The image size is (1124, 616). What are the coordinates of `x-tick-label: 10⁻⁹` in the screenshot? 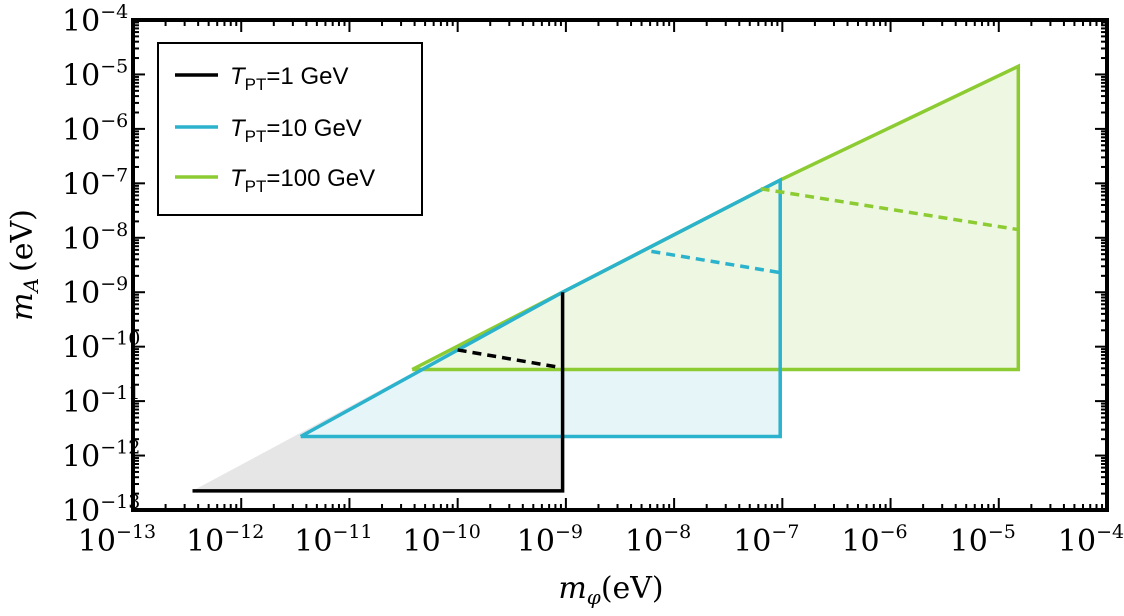 It's located at (550, 540).